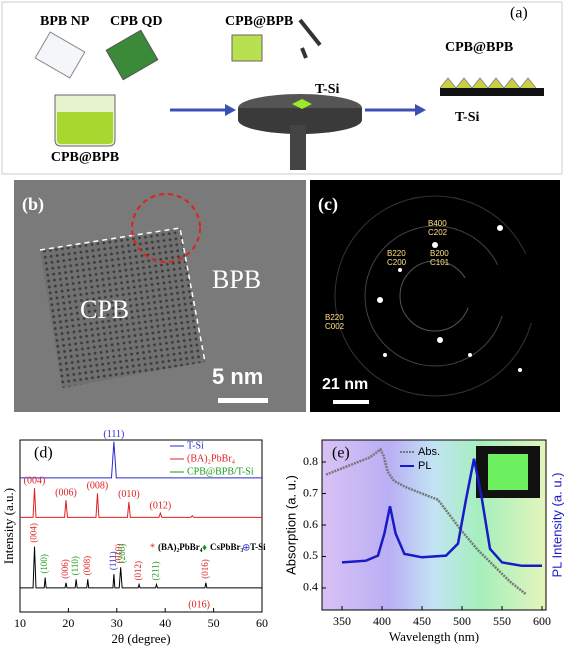 Image resolution: width=567 pixels, height=646 pixels. I want to click on x-tick-label: 60, so click(262, 623).